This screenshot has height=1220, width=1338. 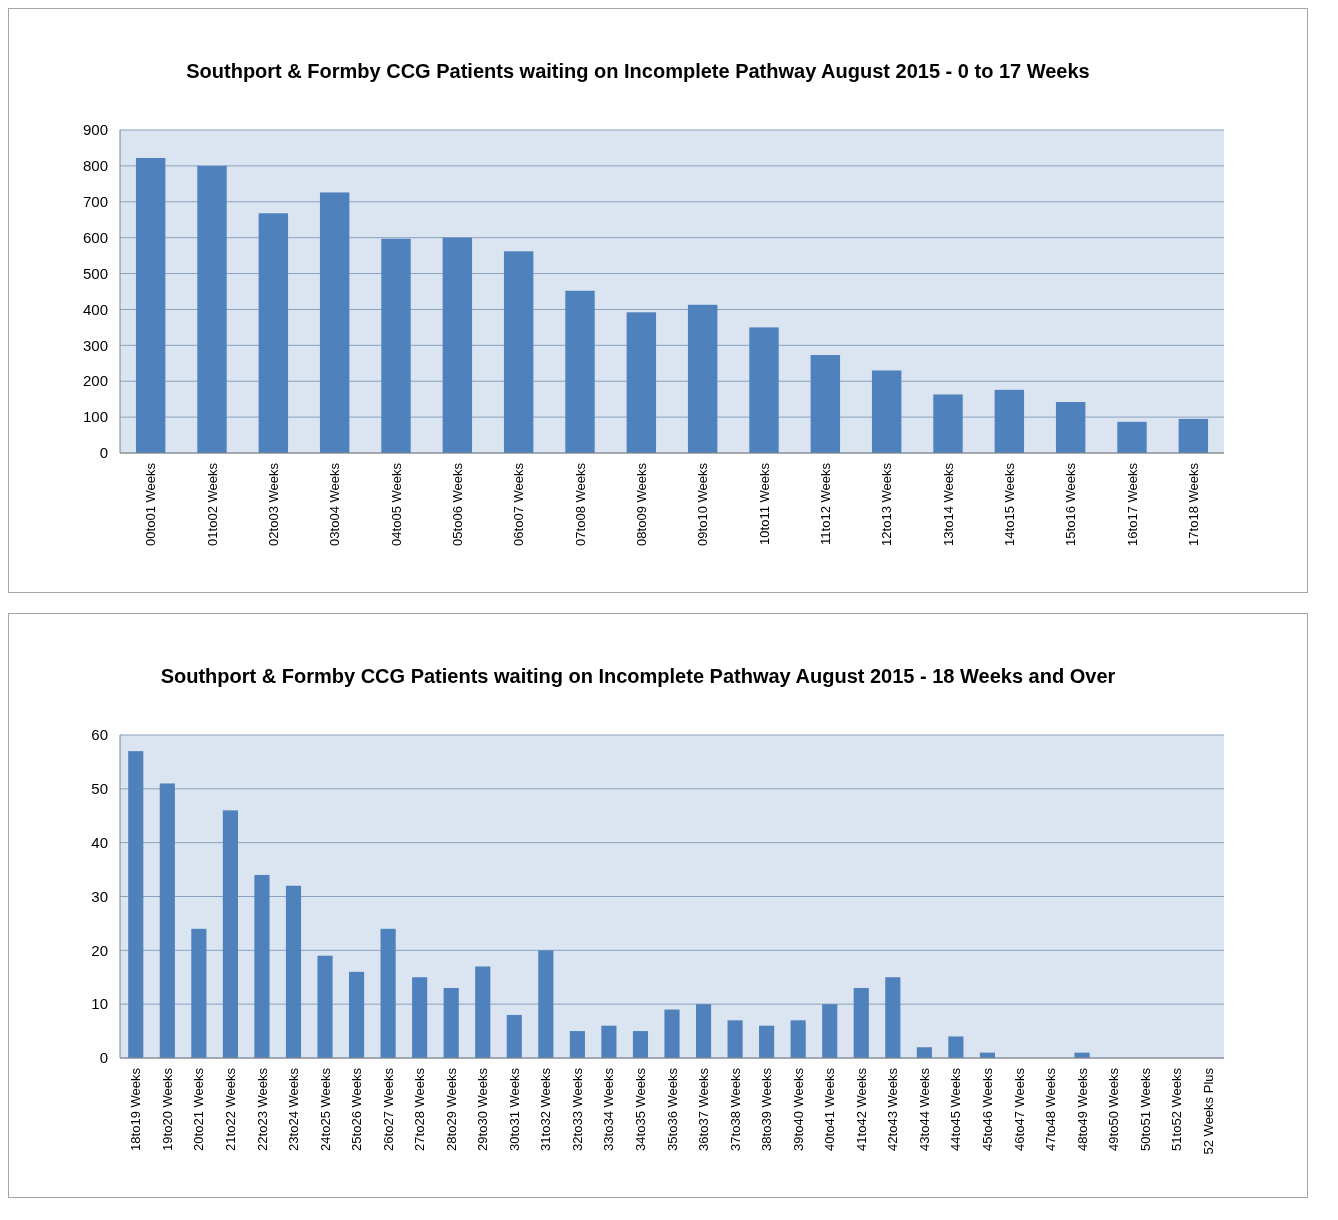 What do you see at coordinates (641, 1109) in the screenshot?
I see `x-tick-label: 34to35 Weeks` at bounding box center [641, 1109].